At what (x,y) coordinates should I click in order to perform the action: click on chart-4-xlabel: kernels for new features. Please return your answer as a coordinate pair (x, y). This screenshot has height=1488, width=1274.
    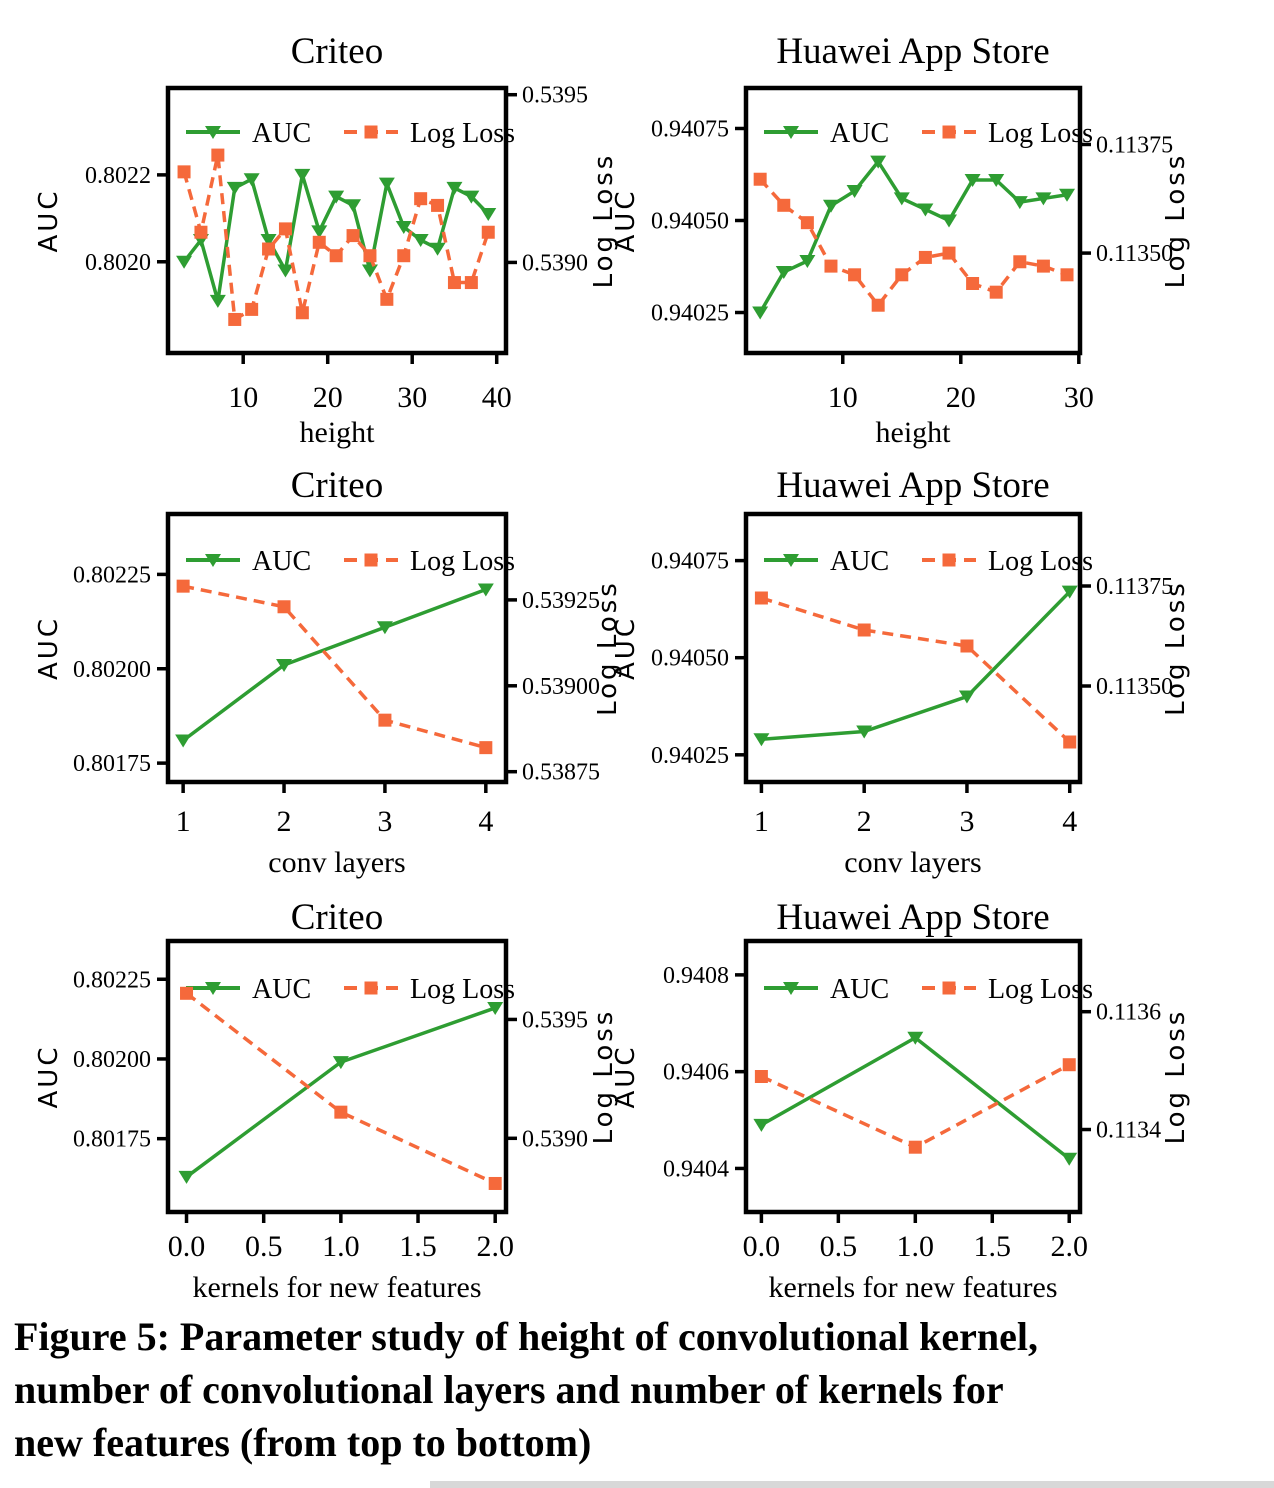
    Looking at the image, I should click on (336, 1287).